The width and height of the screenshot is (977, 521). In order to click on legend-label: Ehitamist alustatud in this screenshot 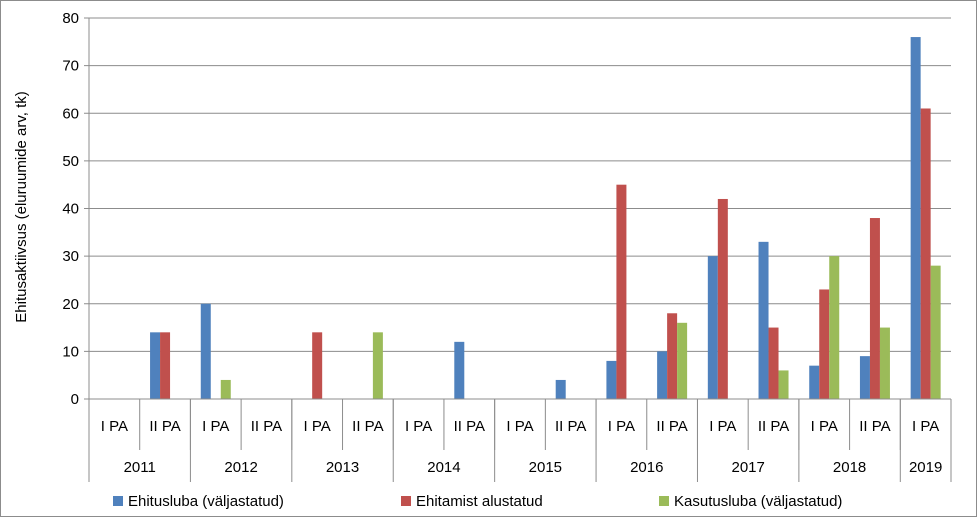, I will do `click(479, 501)`.